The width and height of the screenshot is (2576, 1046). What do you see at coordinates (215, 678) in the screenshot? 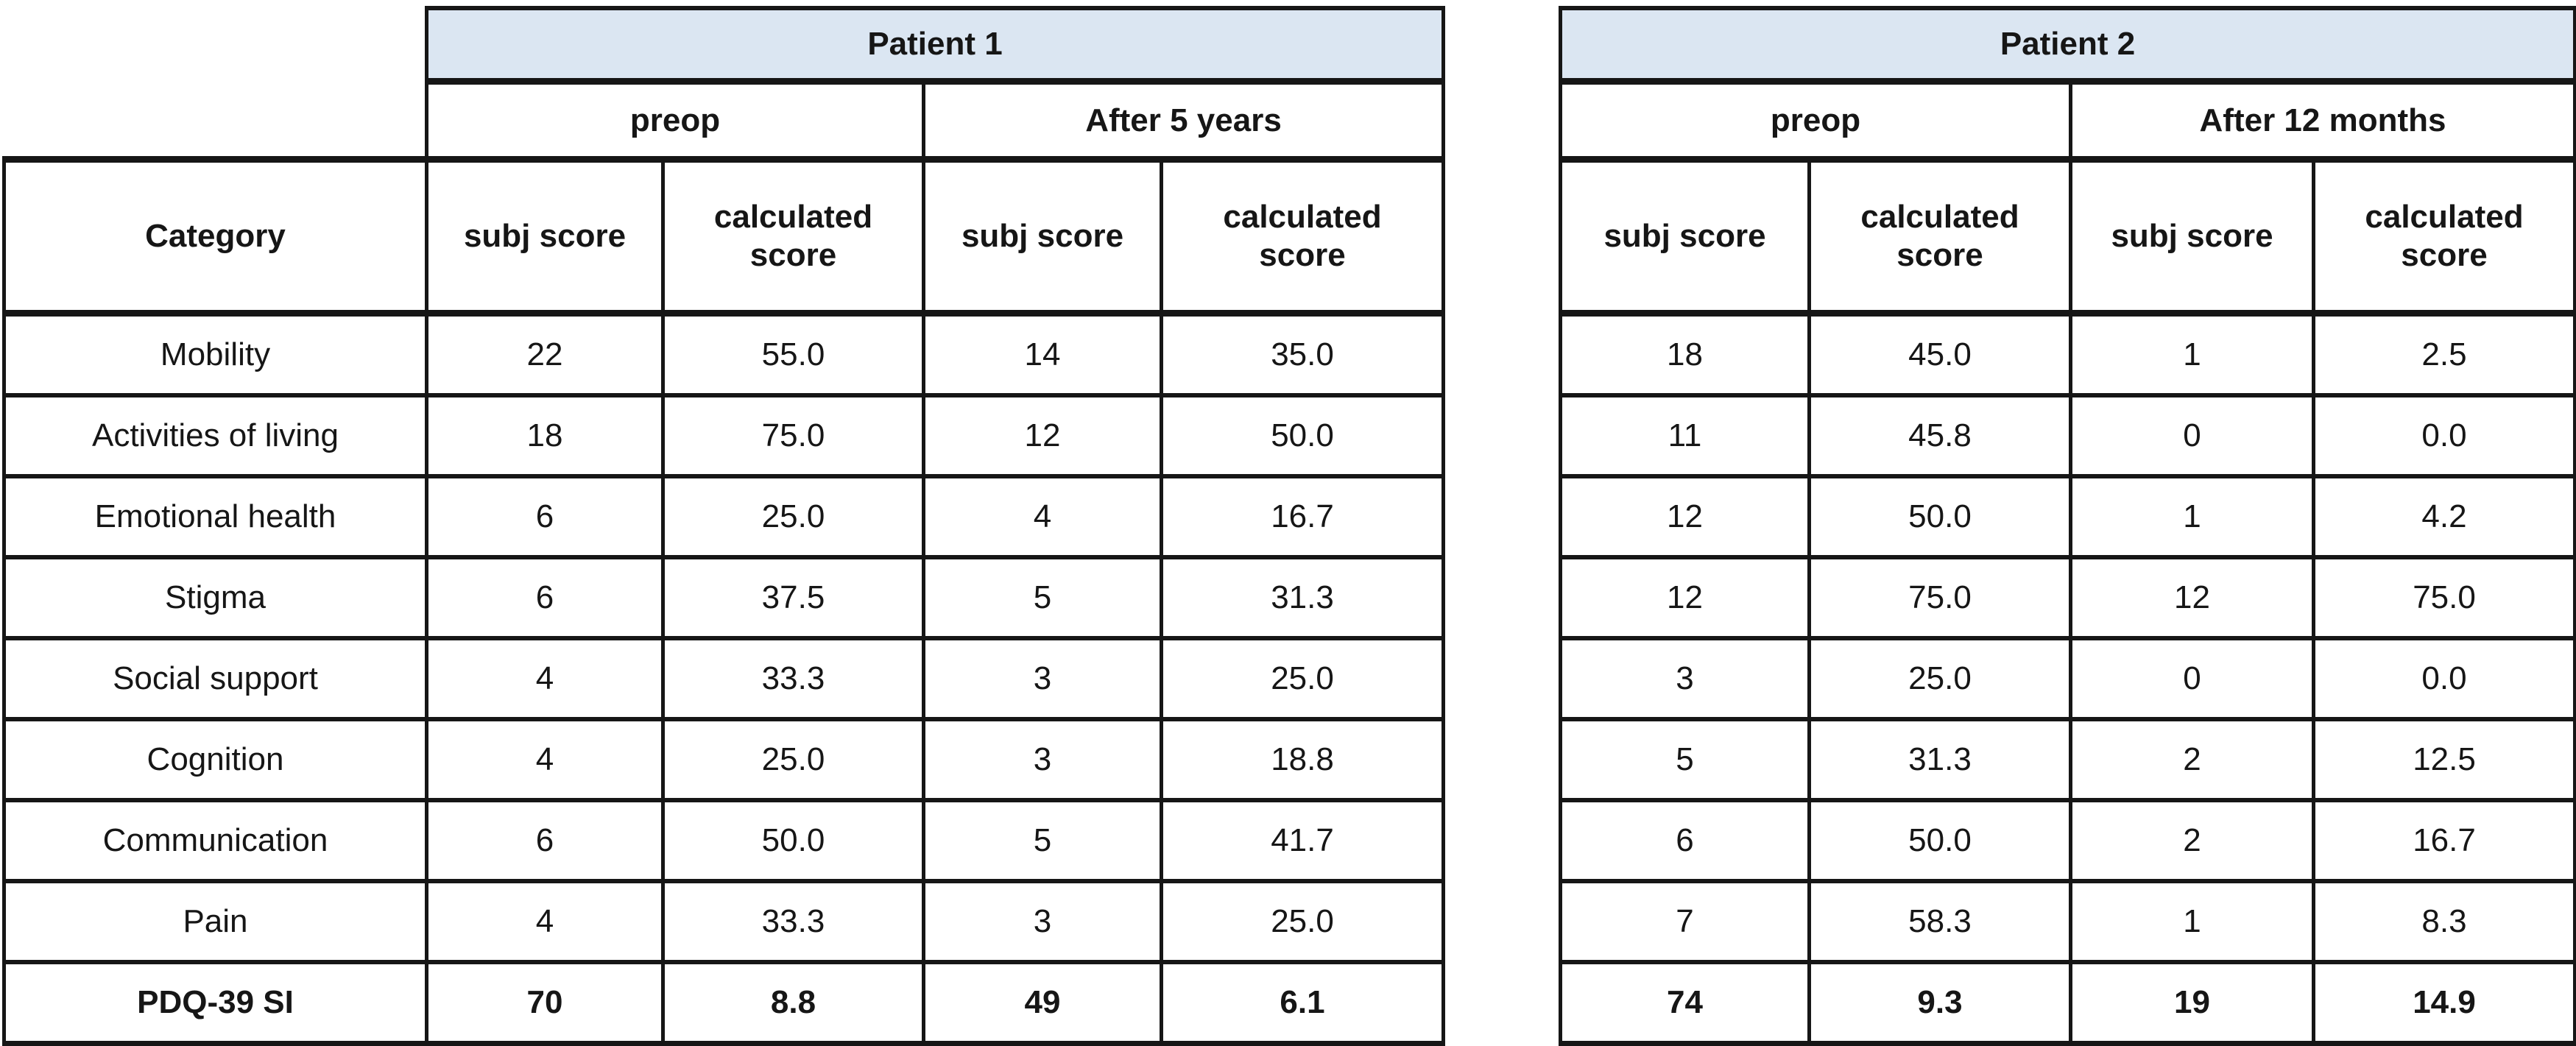
I see `row-category-label: Social support` at bounding box center [215, 678].